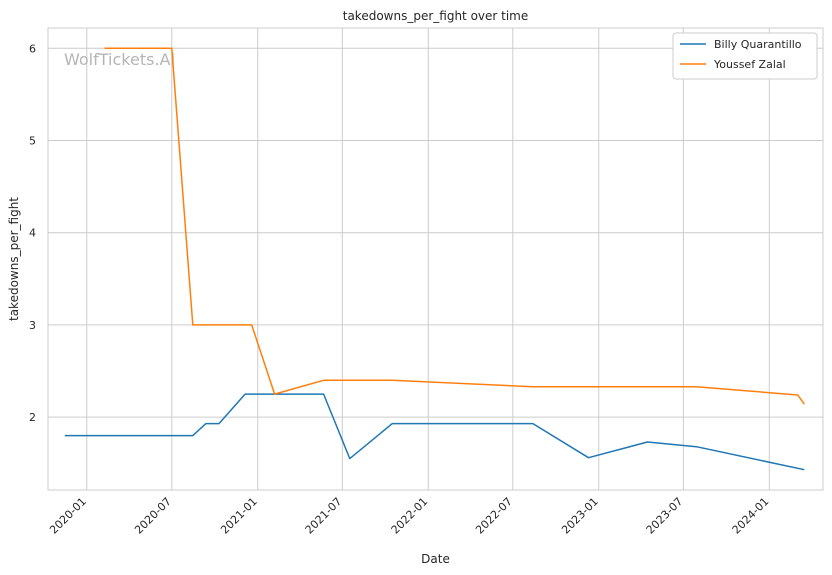 The height and width of the screenshot is (575, 832). What do you see at coordinates (758, 44) in the screenshot?
I see `legend-label: Billy Quarantillo` at bounding box center [758, 44].